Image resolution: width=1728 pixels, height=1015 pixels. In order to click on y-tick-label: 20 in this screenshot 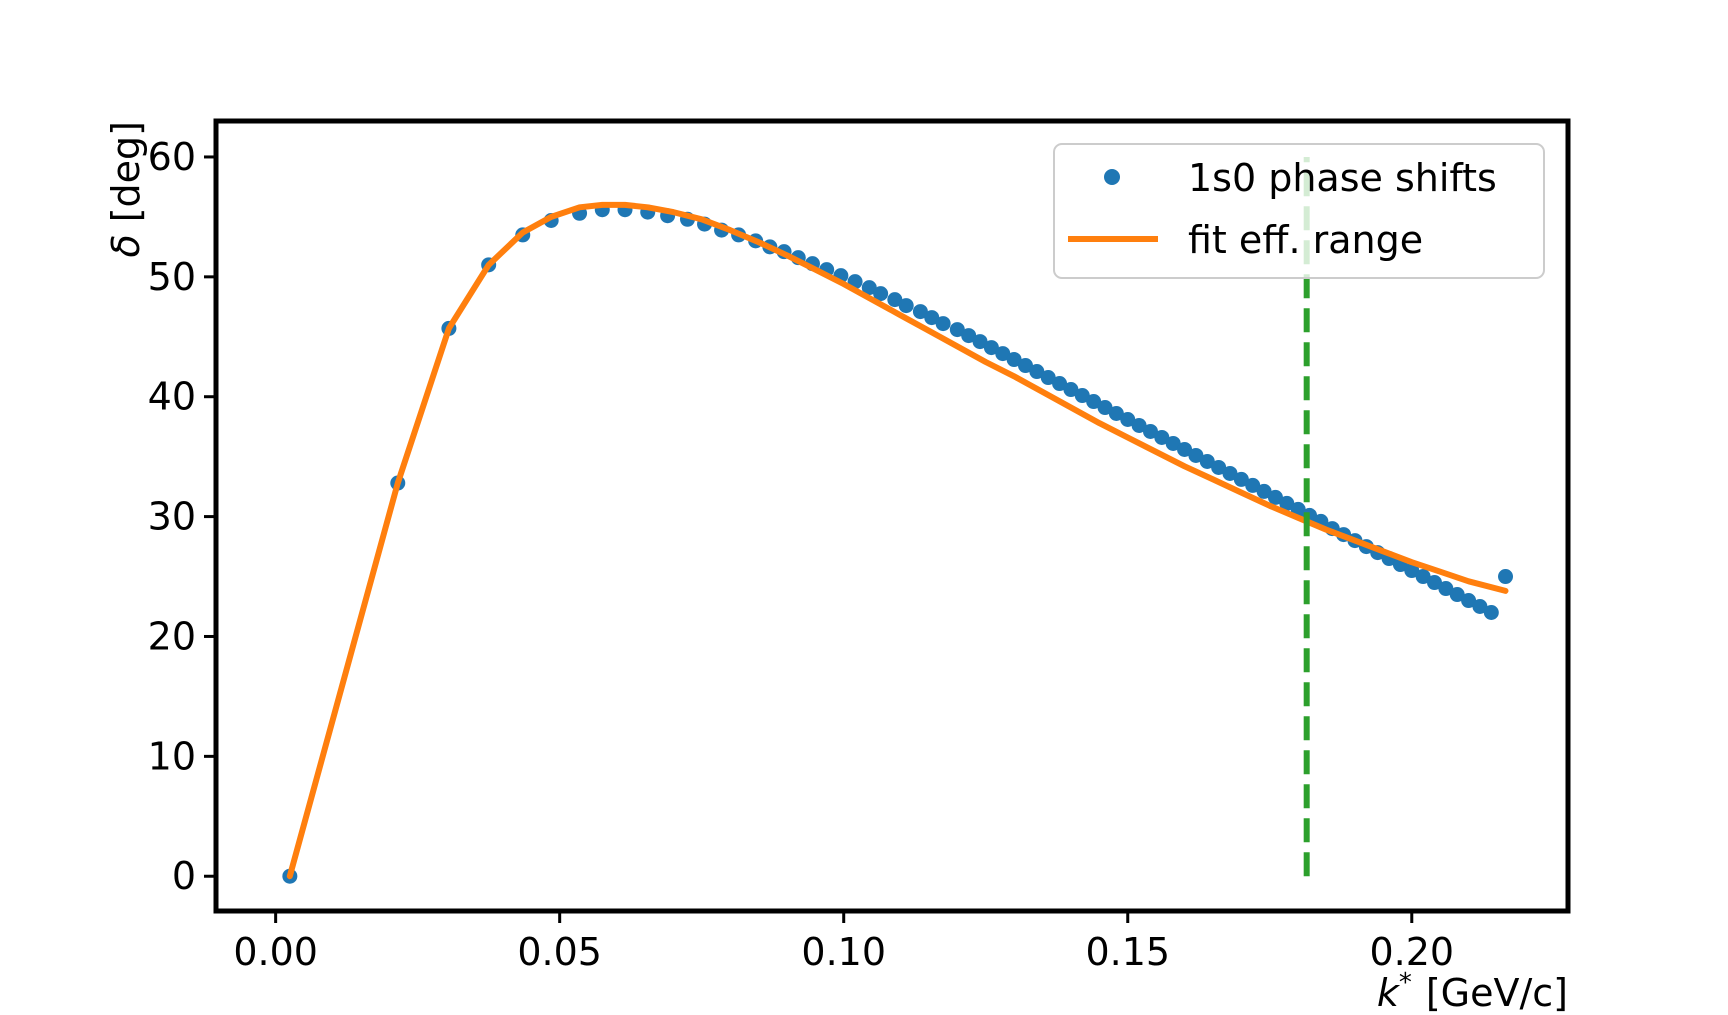, I will do `click(172, 636)`.